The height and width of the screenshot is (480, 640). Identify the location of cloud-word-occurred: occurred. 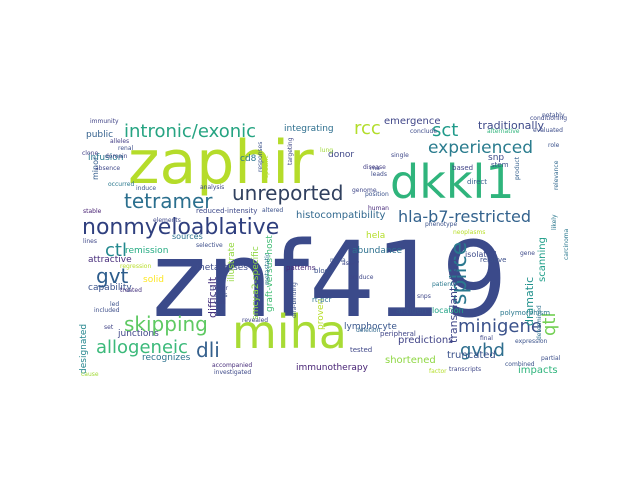
(121, 184).